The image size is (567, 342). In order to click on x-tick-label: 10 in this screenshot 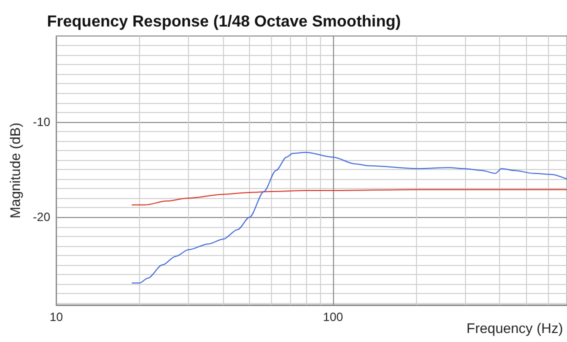, I will do `click(57, 317)`.